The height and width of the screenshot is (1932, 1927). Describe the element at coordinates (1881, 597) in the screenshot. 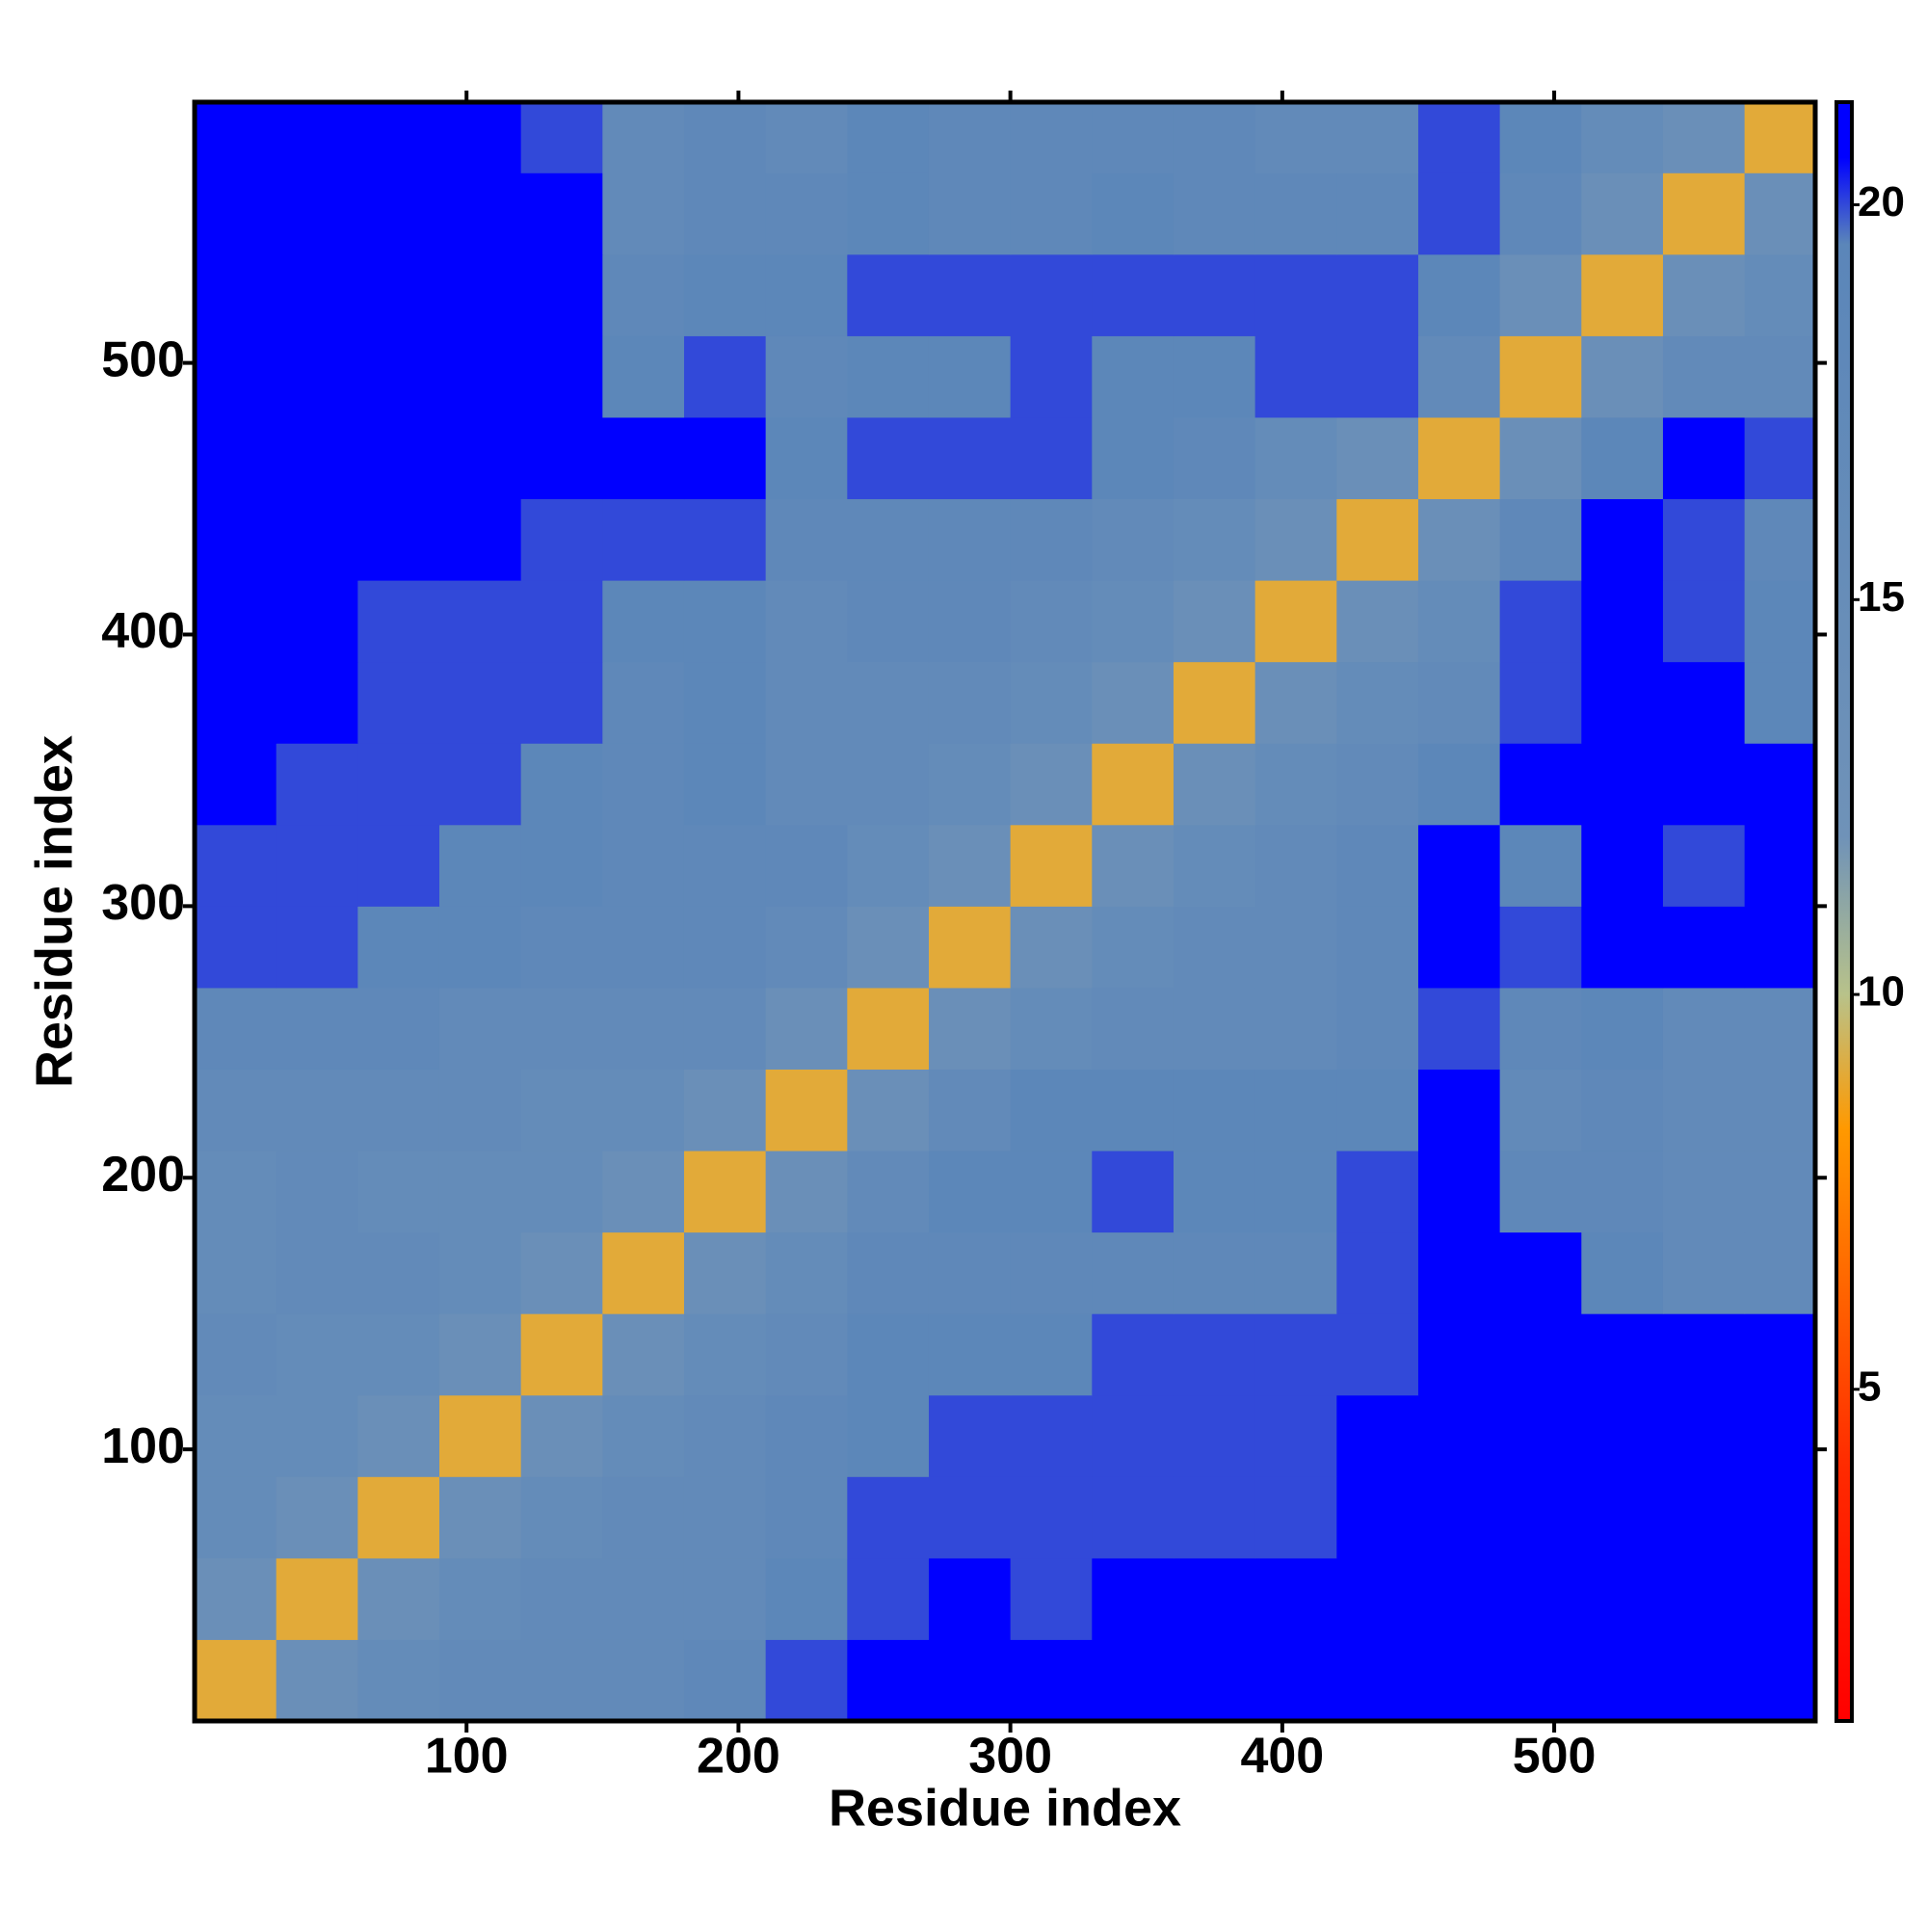

I see `colorbar-tick-label: 15` at that location.